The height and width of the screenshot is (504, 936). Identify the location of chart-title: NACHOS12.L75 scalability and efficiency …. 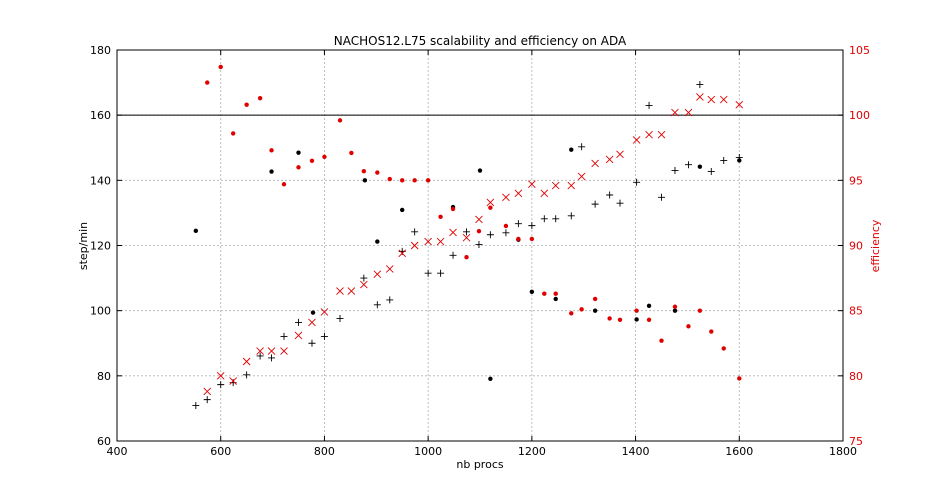
(480, 41).